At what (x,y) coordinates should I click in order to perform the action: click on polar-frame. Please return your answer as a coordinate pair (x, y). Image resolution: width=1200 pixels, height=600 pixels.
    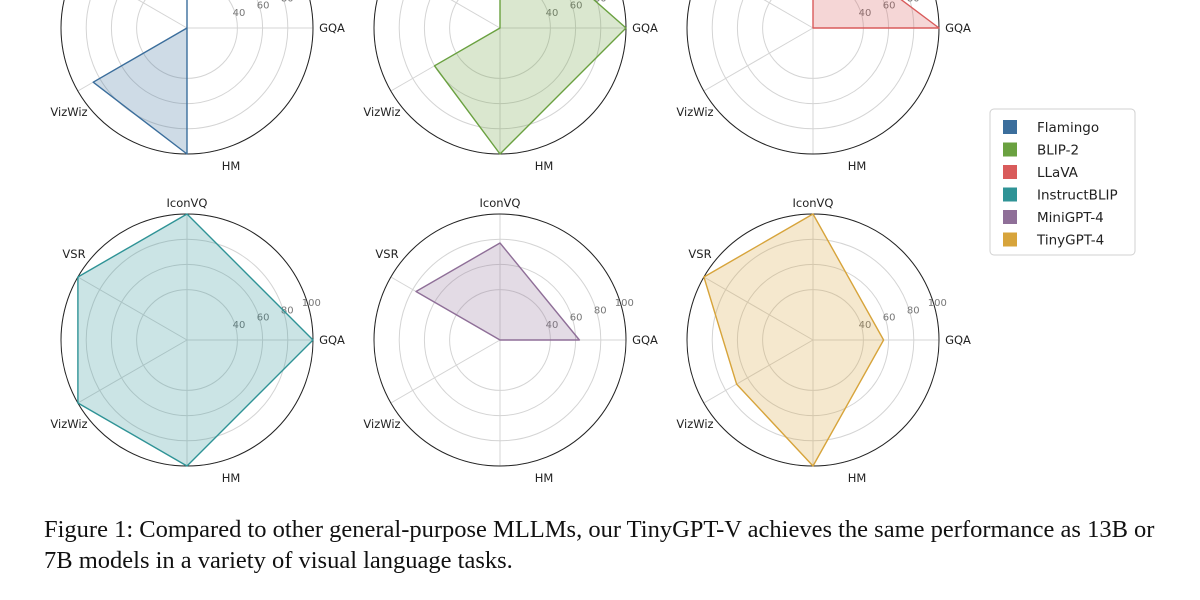
    Looking at the image, I should click on (500, 340).